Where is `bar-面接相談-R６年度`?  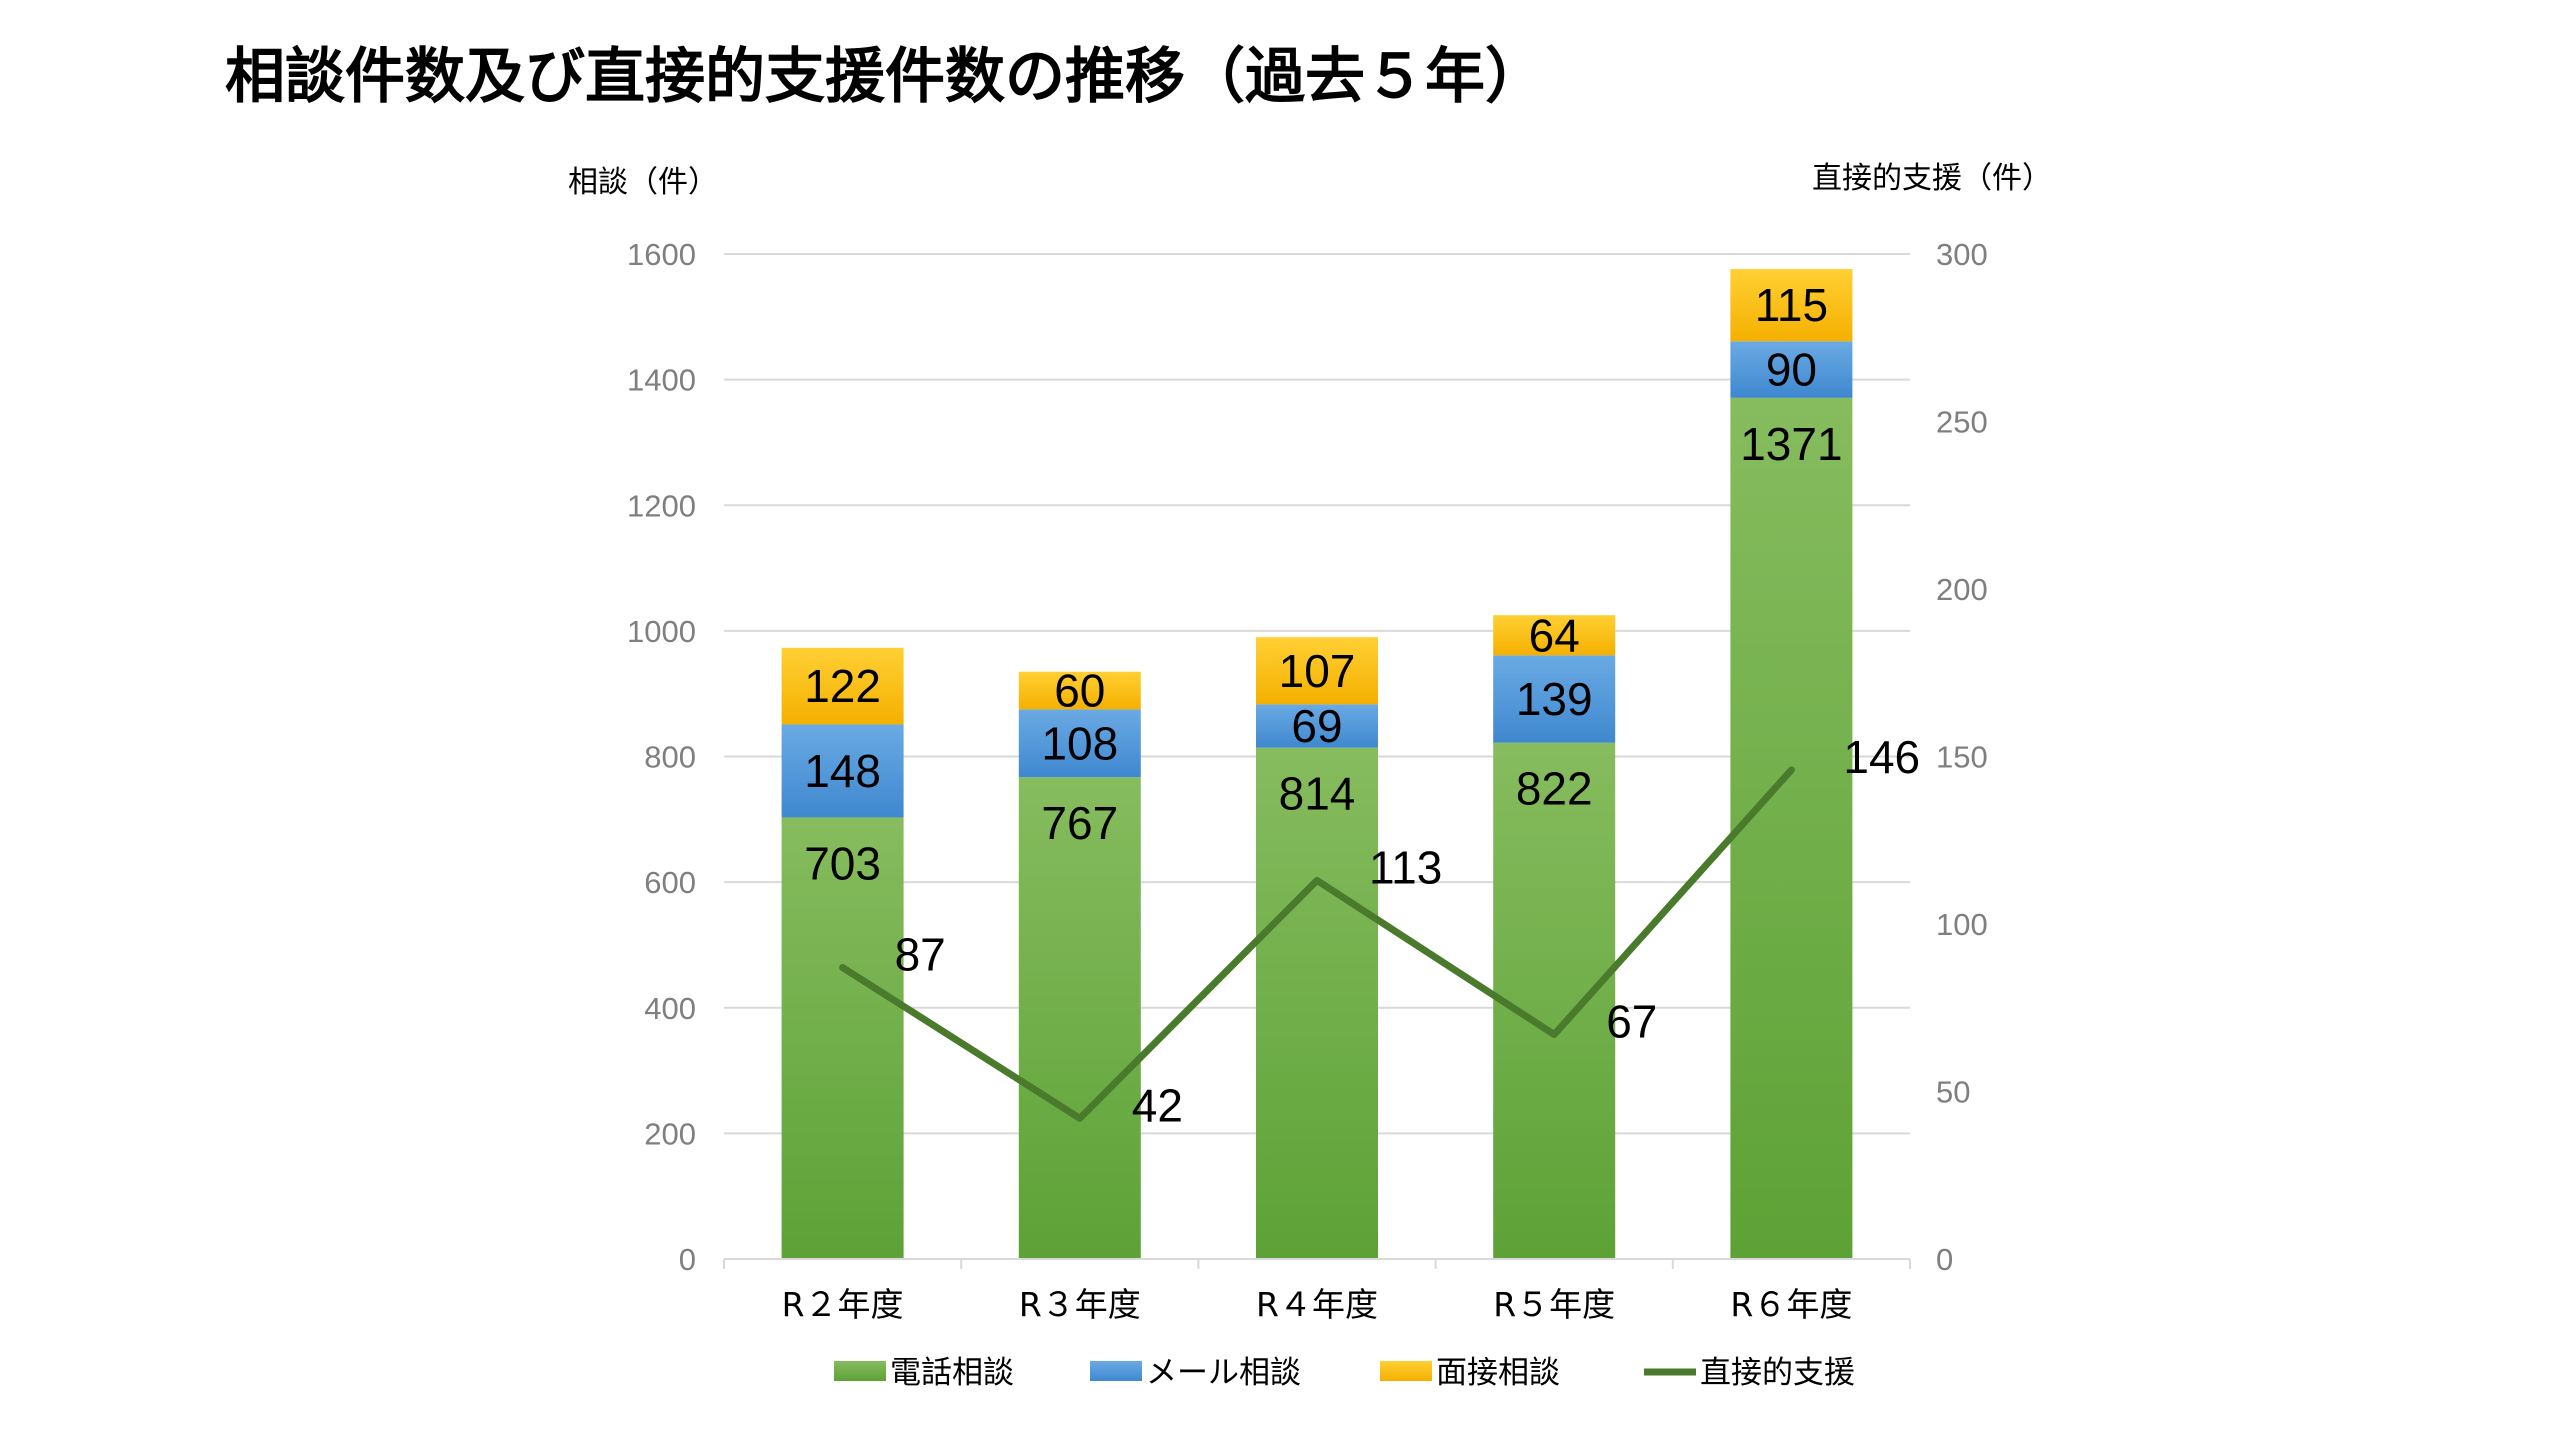 bar-面接相談-R６年度 is located at coordinates (1791, 305).